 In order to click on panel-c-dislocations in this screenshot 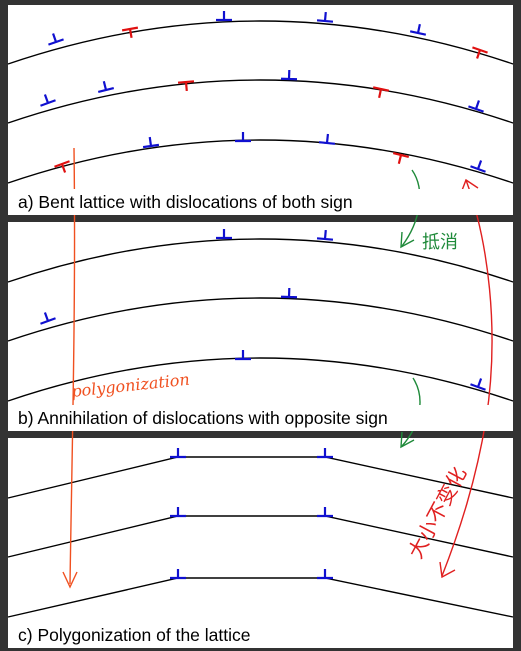, I will do `click(251, 514)`.